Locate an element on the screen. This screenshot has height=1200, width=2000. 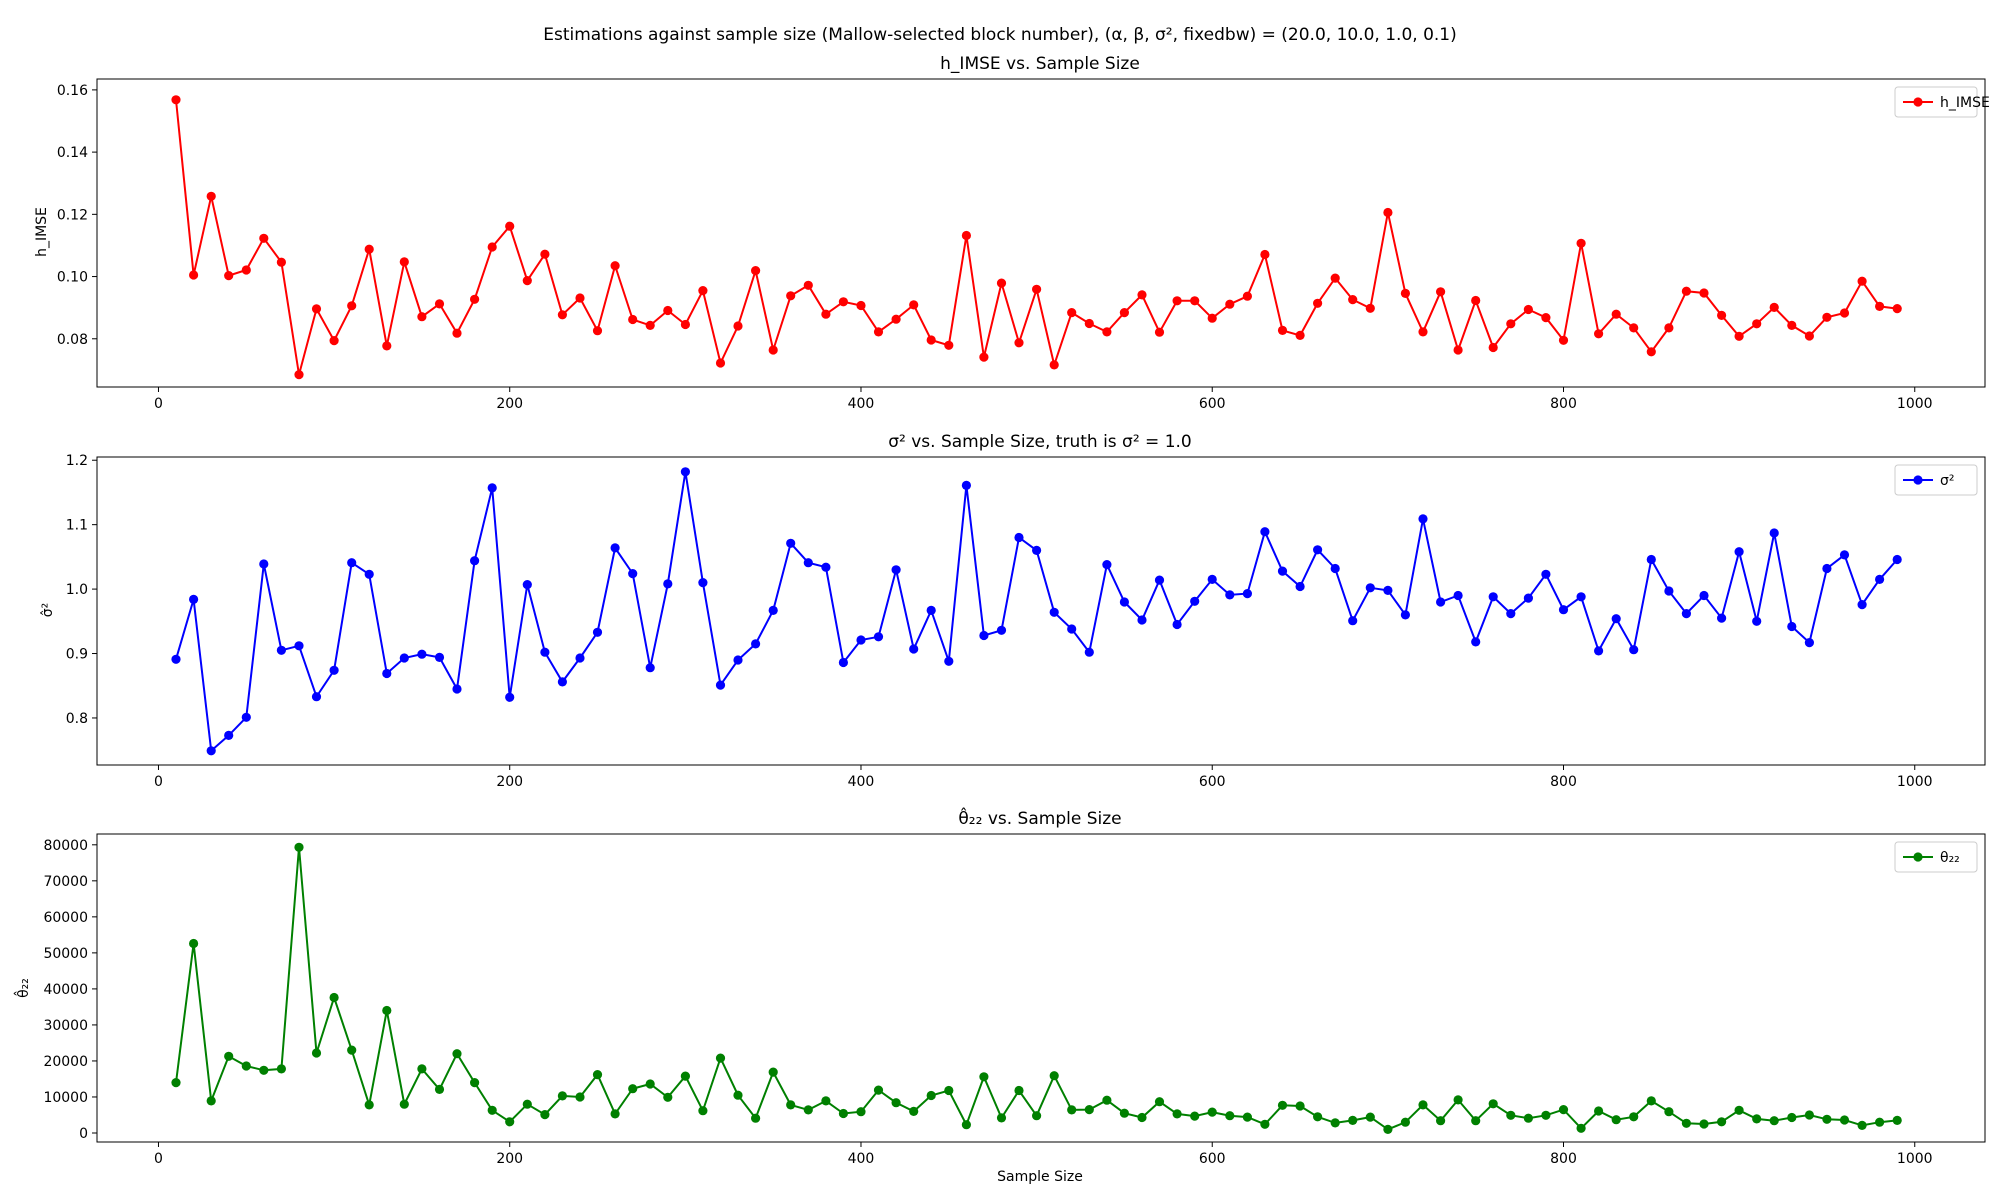
y-tick-label: 0 is located at coordinates (83, 1134).